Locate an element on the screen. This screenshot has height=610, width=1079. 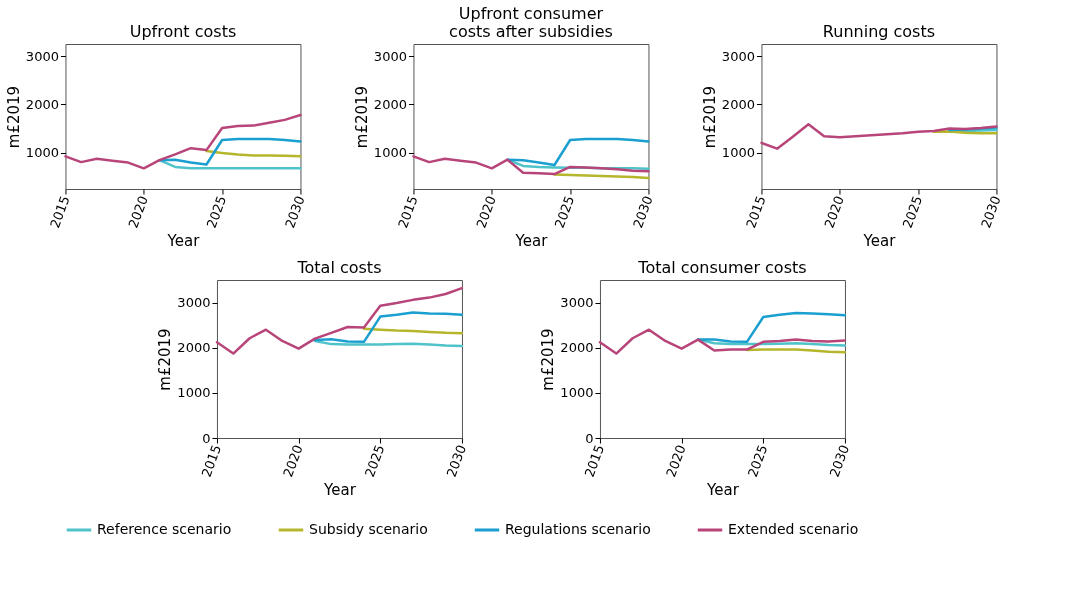
chart-title: Upfront costs is located at coordinates (183, 31).